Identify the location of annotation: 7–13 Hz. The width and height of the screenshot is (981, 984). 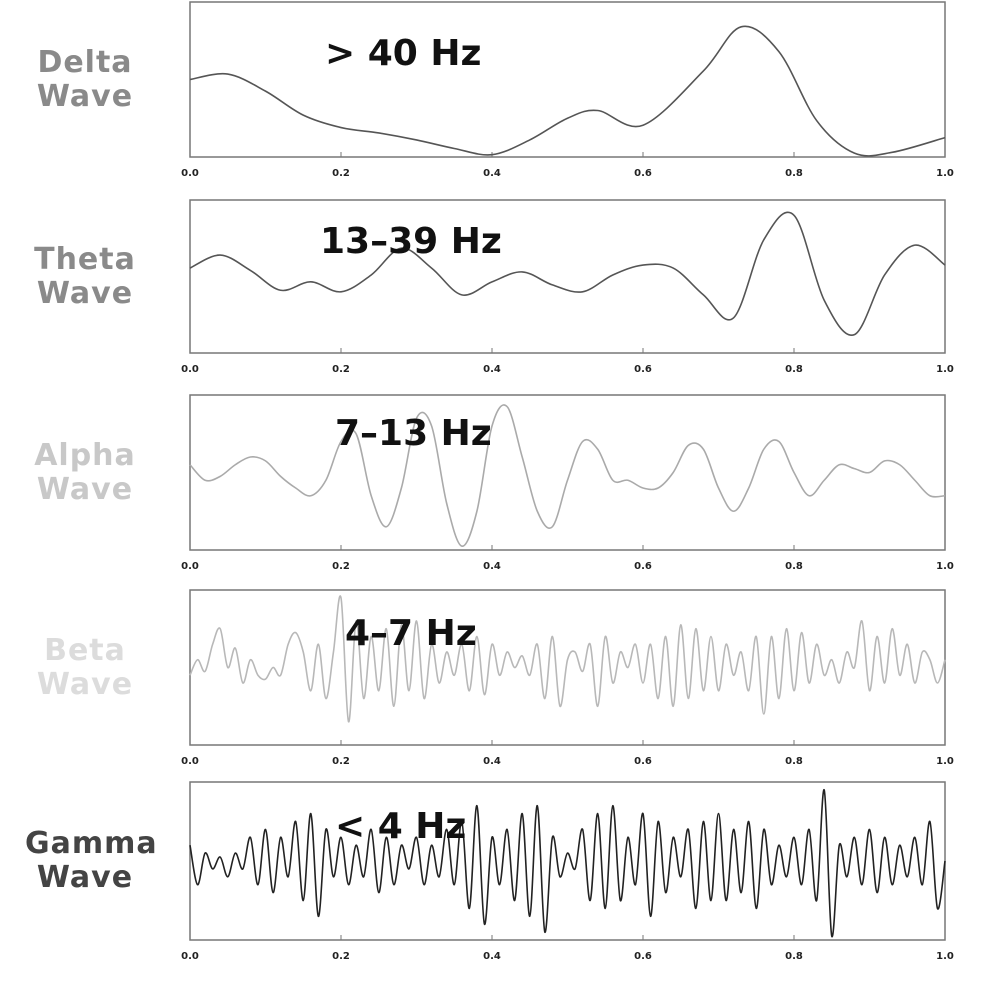
(413, 433).